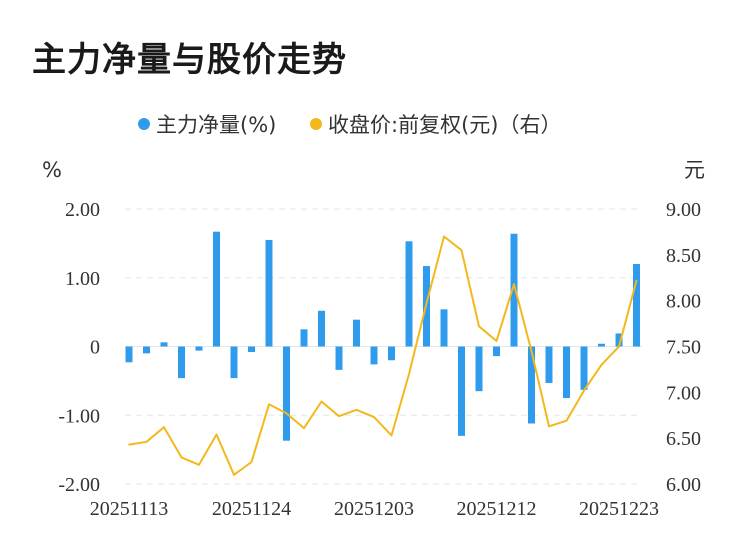  I want to click on legend-marker-bar, so click(144, 124).